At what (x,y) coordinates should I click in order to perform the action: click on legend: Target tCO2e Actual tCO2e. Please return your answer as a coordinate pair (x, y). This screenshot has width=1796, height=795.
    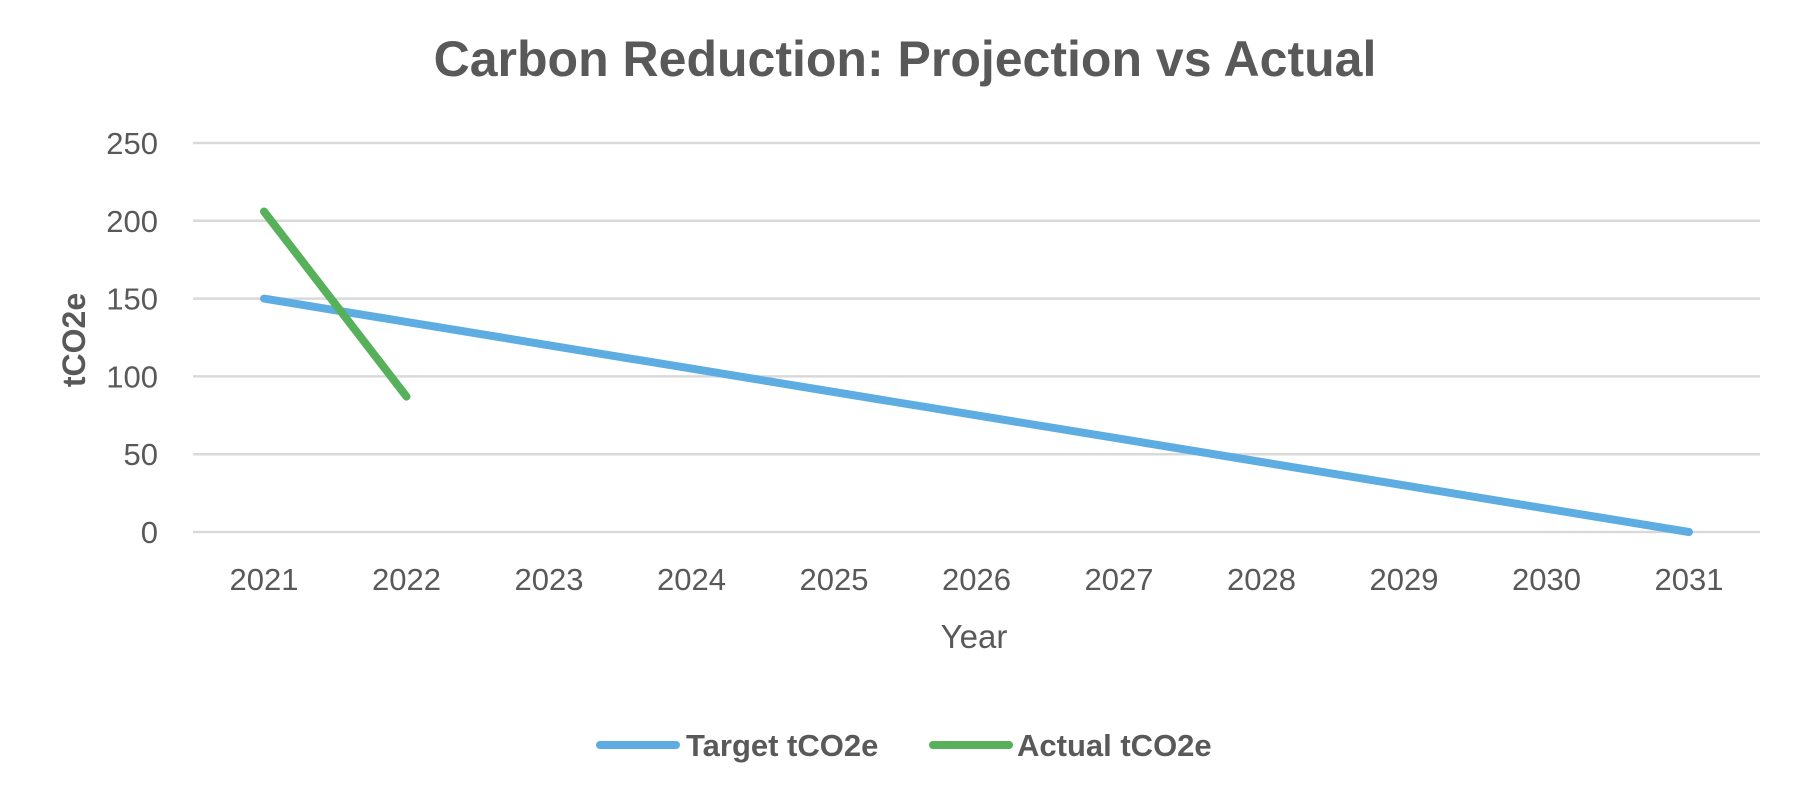
    Looking at the image, I should click on (904, 745).